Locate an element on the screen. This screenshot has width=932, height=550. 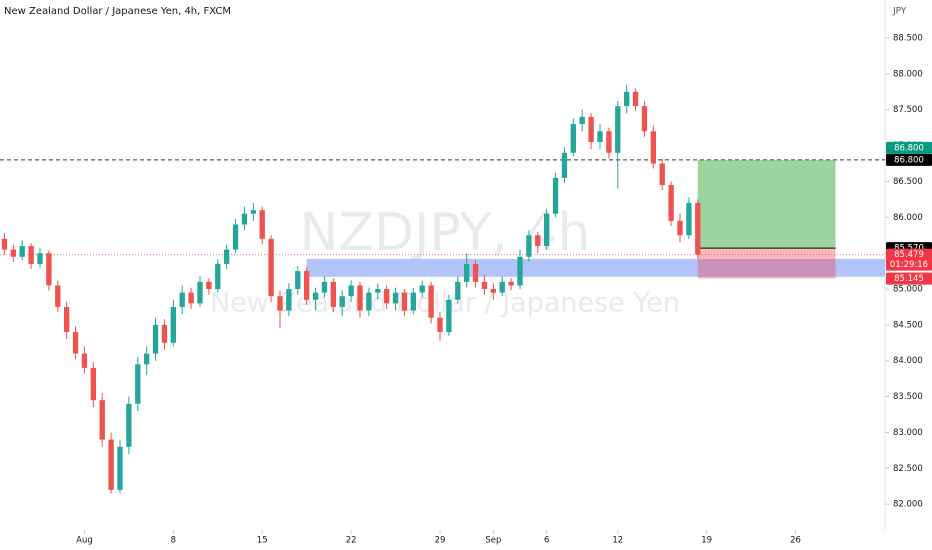
last-price-tag is located at coordinates (909, 259).